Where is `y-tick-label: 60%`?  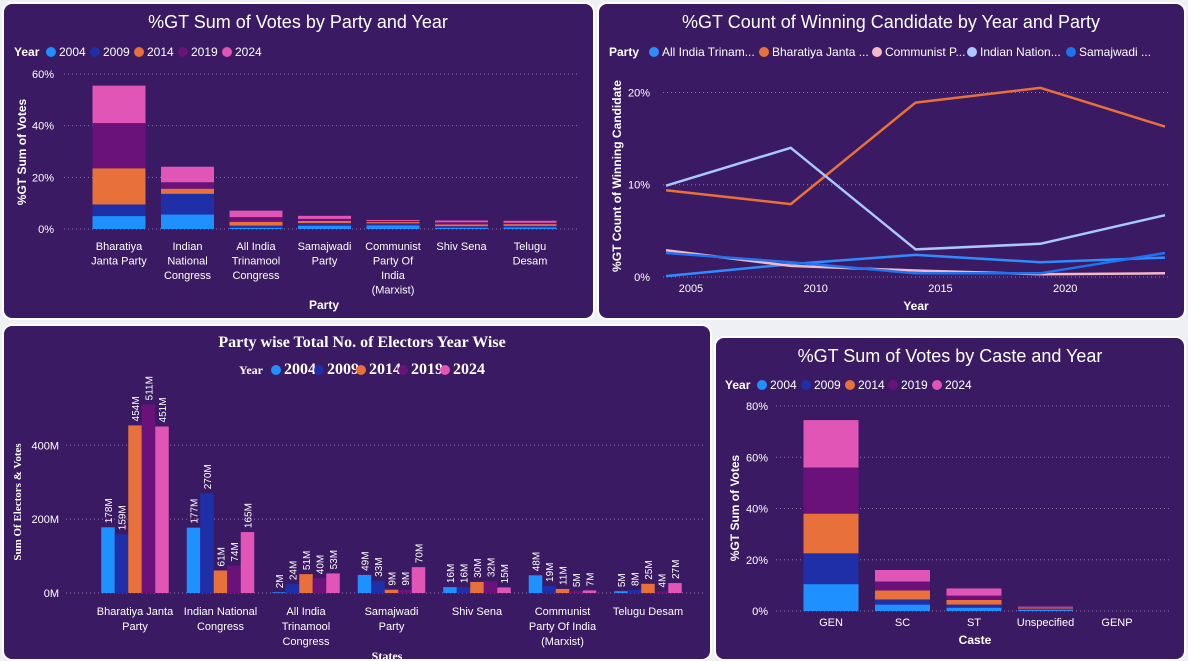 y-tick-label: 60% is located at coordinates (43, 75).